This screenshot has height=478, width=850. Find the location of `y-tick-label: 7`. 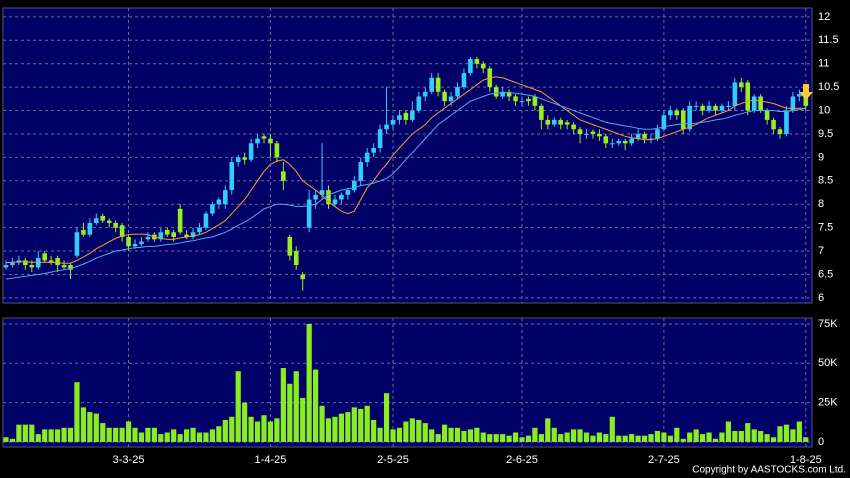

y-tick-label: 7 is located at coordinates (821, 251).